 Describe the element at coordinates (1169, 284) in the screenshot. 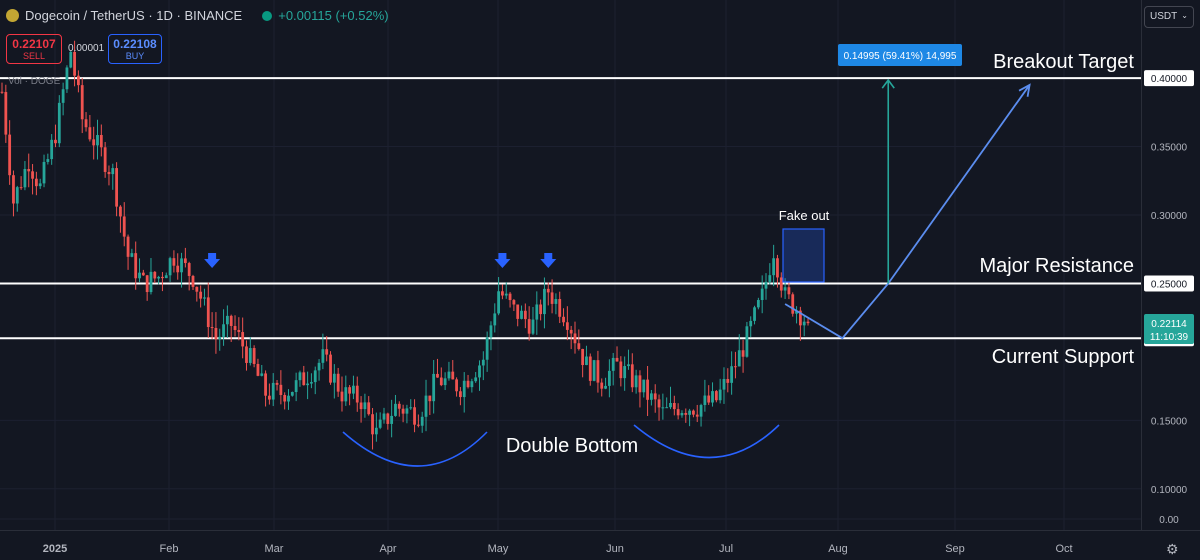

I see `y-tick-label: 0.25000` at that location.